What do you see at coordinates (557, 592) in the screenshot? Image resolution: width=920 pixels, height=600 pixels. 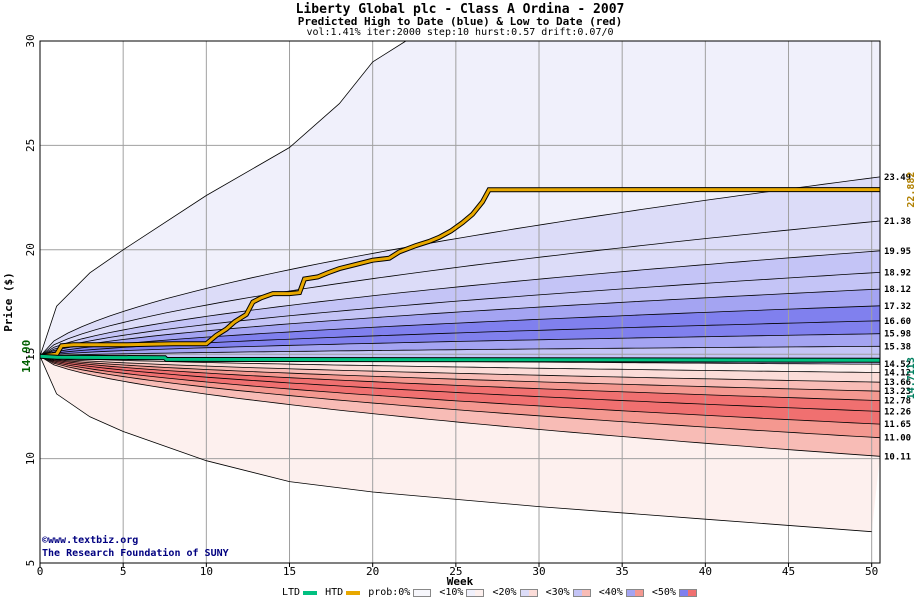 I see `legend-bin-3-label: <30%` at bounding box center [557, 592].